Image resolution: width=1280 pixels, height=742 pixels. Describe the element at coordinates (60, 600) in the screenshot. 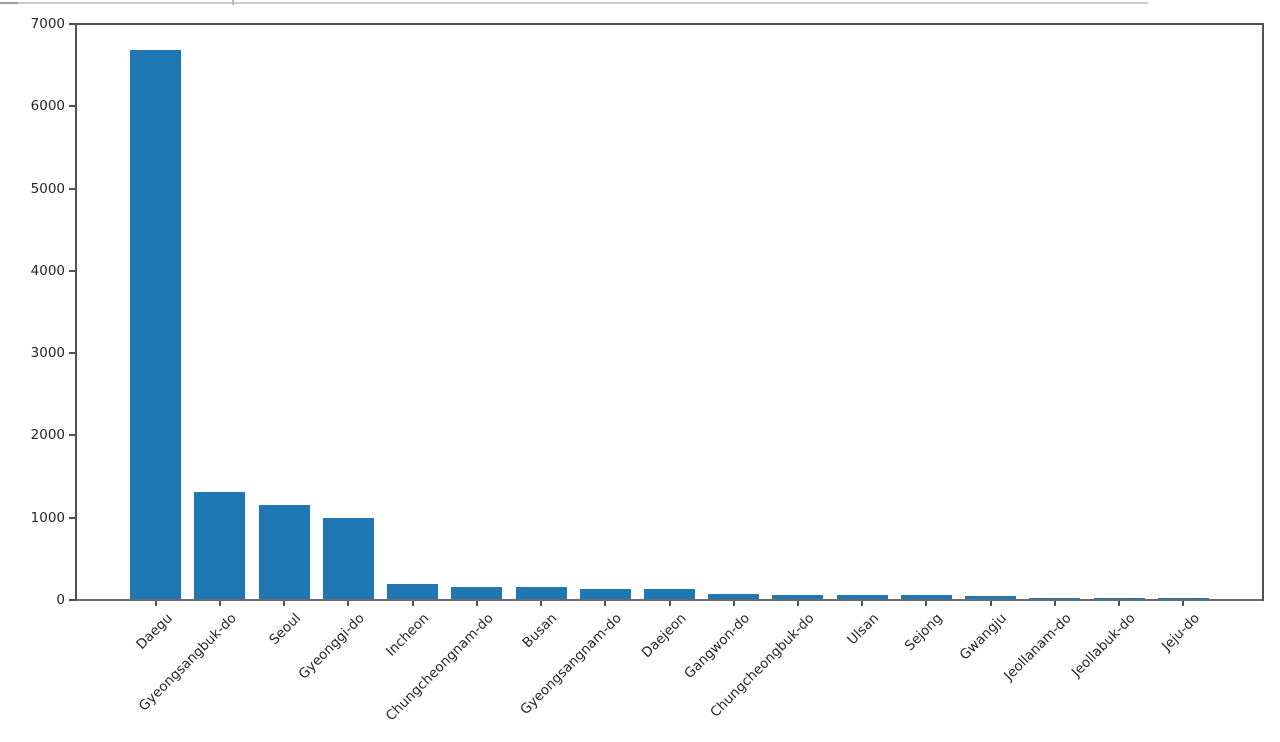

I see `y-tick-label: 0` at that location.